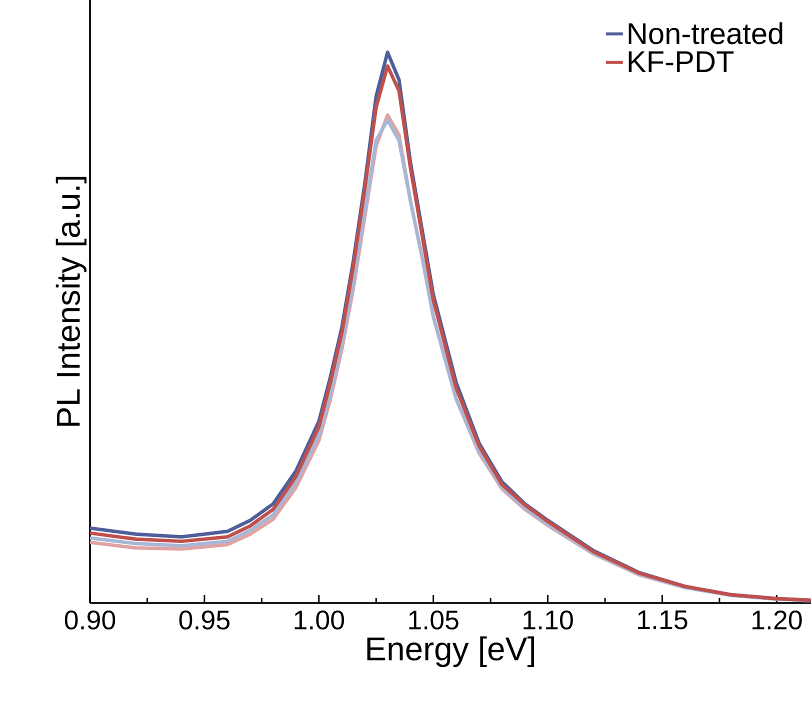 The height and width of the screenshot is (713, 811). I want to click on x-tick-label: 0.95, so click(204, 620).